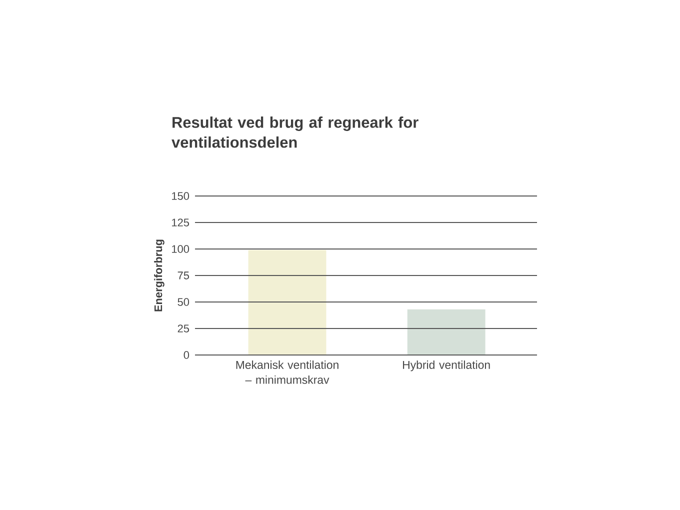 The image size is (680, 510). What do you see at coordinates (446, 366) in the screenshot?
I see `x-tick-label: Hybrid ventilation` at bounding box center [446, 366].